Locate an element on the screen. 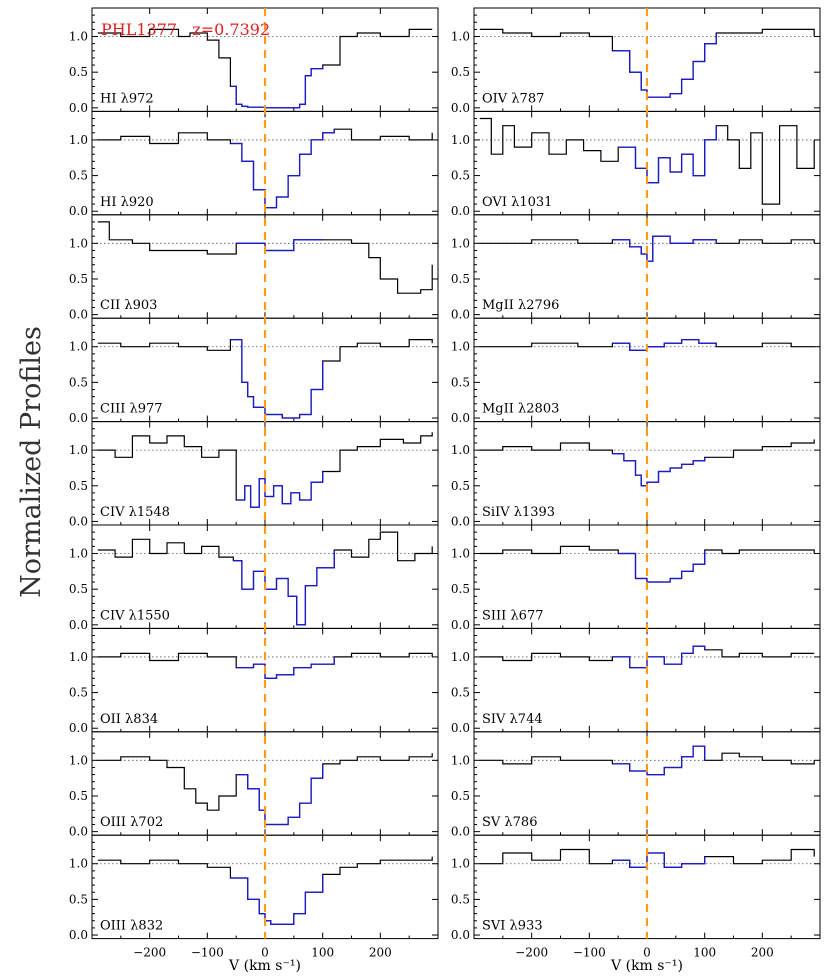 Image resolution: width=830 pixels, height=977 pixels. panel-right-siiv-1393: 0.0 0.5 1.0 SiIV λ1393 is located at coordinates (636, 474).